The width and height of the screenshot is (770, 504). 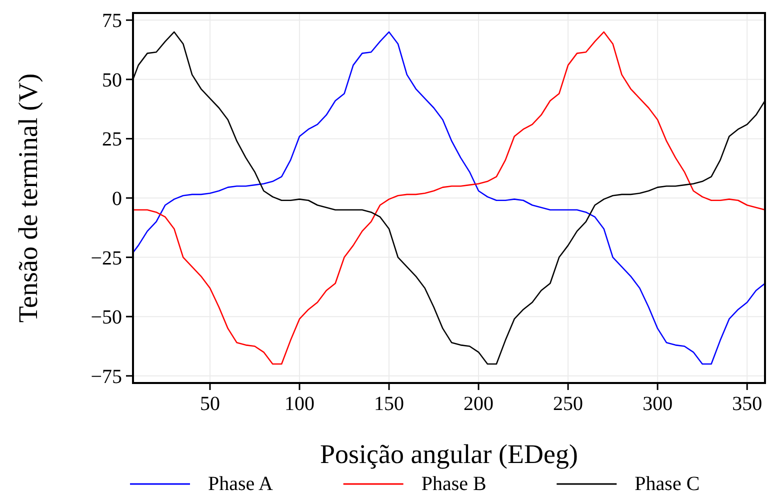 What do you see at coordinates (667, 484) in the screenshot?
I see `legend-label: Phase C` at bounding box center [667, 484].